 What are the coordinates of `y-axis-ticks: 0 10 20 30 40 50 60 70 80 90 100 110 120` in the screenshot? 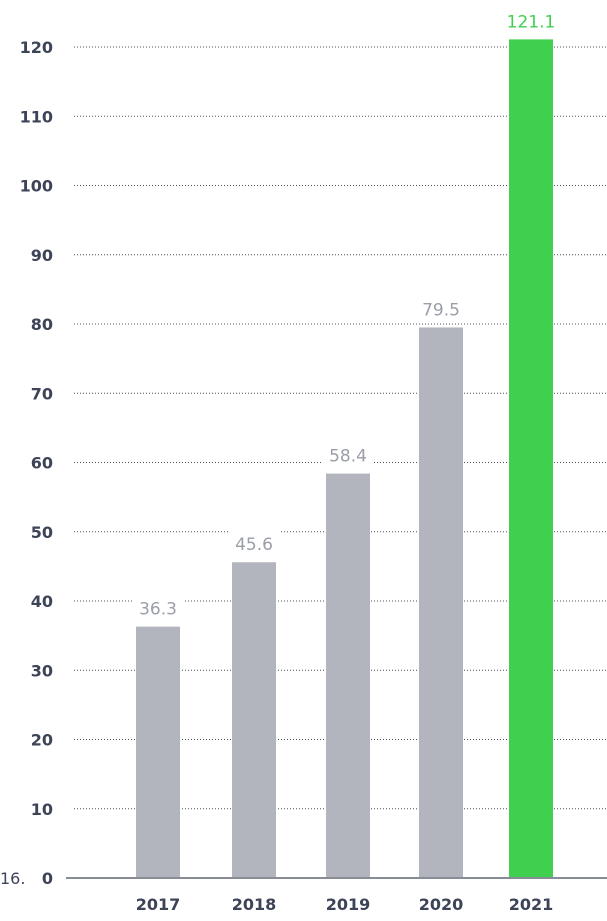 It's located at (36, 463).